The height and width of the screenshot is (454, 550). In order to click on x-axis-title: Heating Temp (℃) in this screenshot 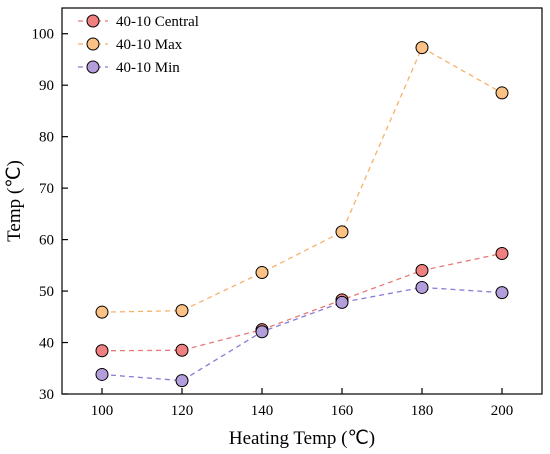, I will do `click(302, 438)`.